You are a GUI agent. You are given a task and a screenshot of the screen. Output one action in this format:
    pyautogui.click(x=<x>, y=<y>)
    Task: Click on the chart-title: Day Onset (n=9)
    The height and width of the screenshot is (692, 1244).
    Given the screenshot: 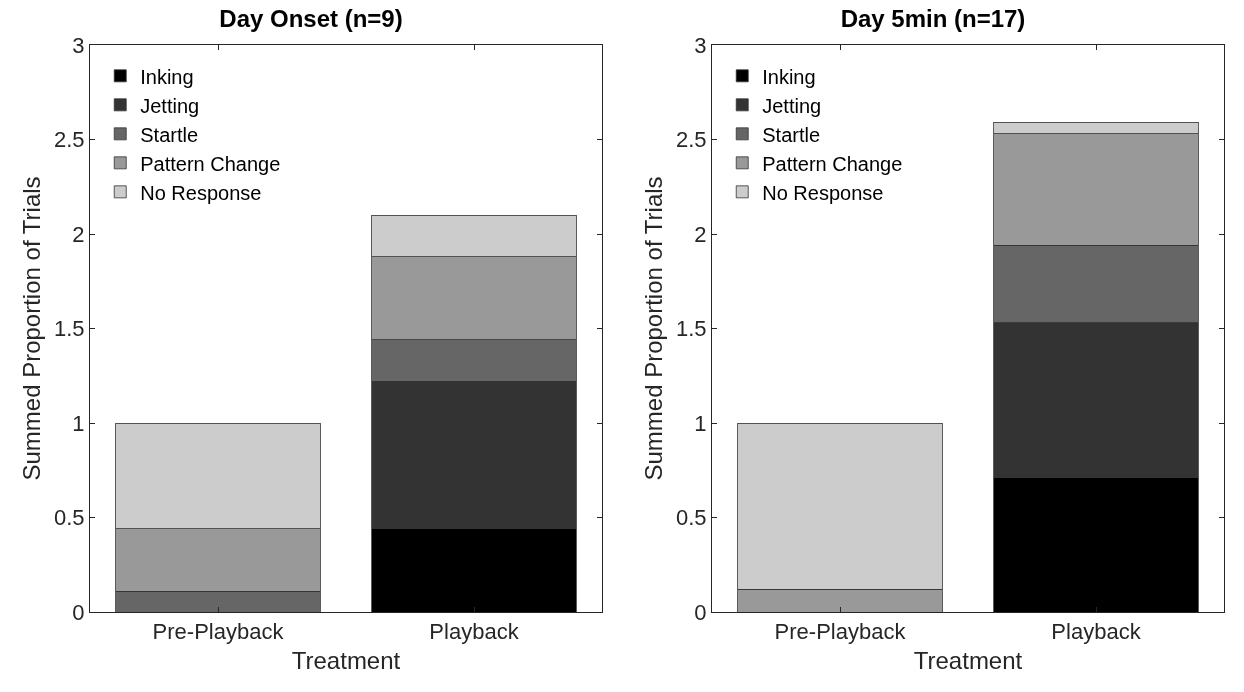 What is the action you would take?
    pyautogui.click(x=311, y=19)
    